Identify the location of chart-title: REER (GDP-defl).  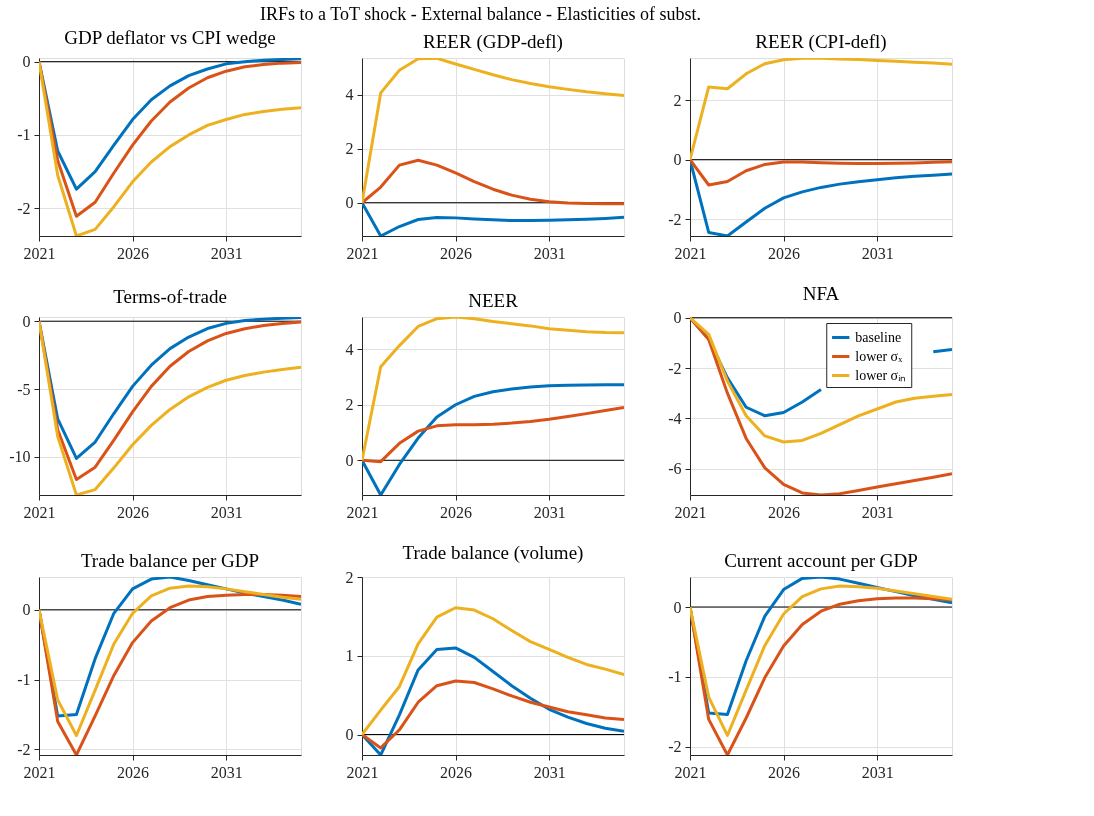
(493, 42).